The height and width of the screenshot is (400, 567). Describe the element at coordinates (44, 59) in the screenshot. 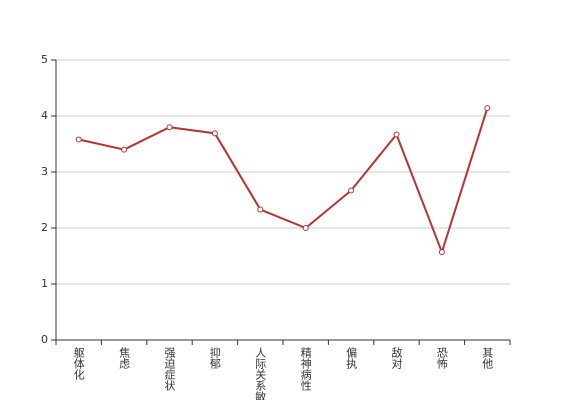

I see `y-tick-label: 5` at that location.